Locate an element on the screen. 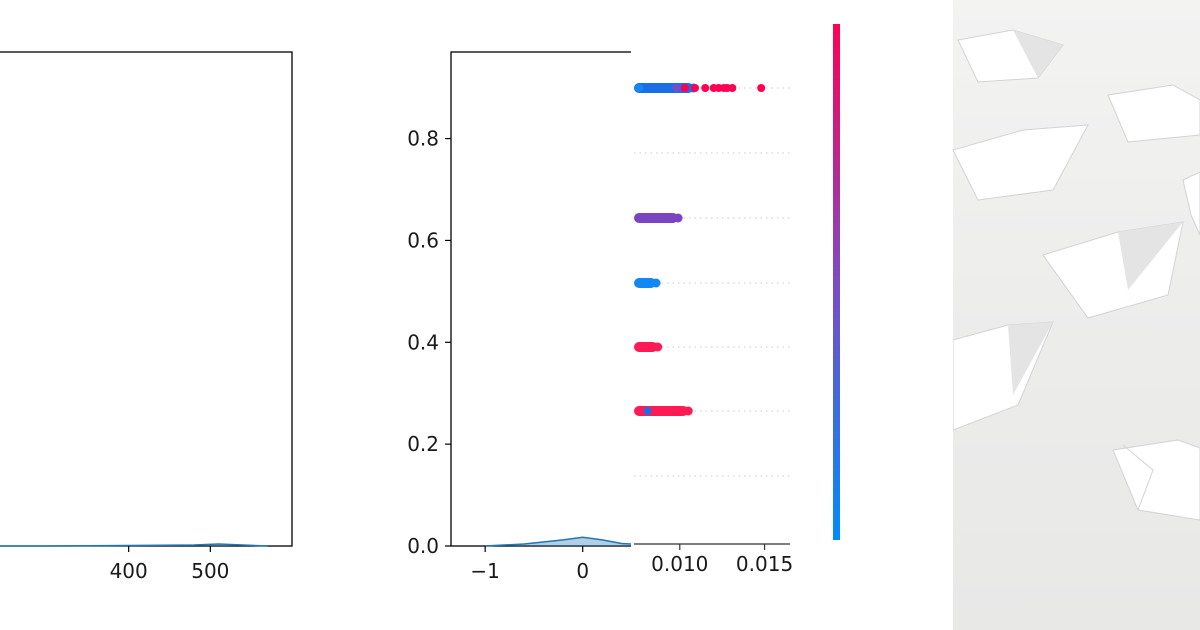 The height and width of the screenshot is (630, 1200). panel-left-density-line is located at coordinates (134, 545).